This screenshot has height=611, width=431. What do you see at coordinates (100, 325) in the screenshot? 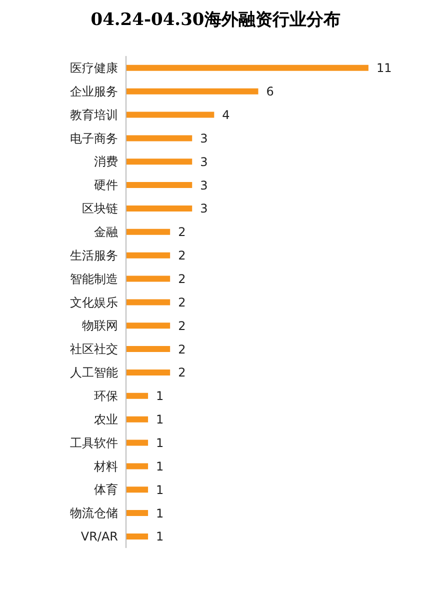
I see `y-tick-label: 物联网` at bounding box center [100, 325].